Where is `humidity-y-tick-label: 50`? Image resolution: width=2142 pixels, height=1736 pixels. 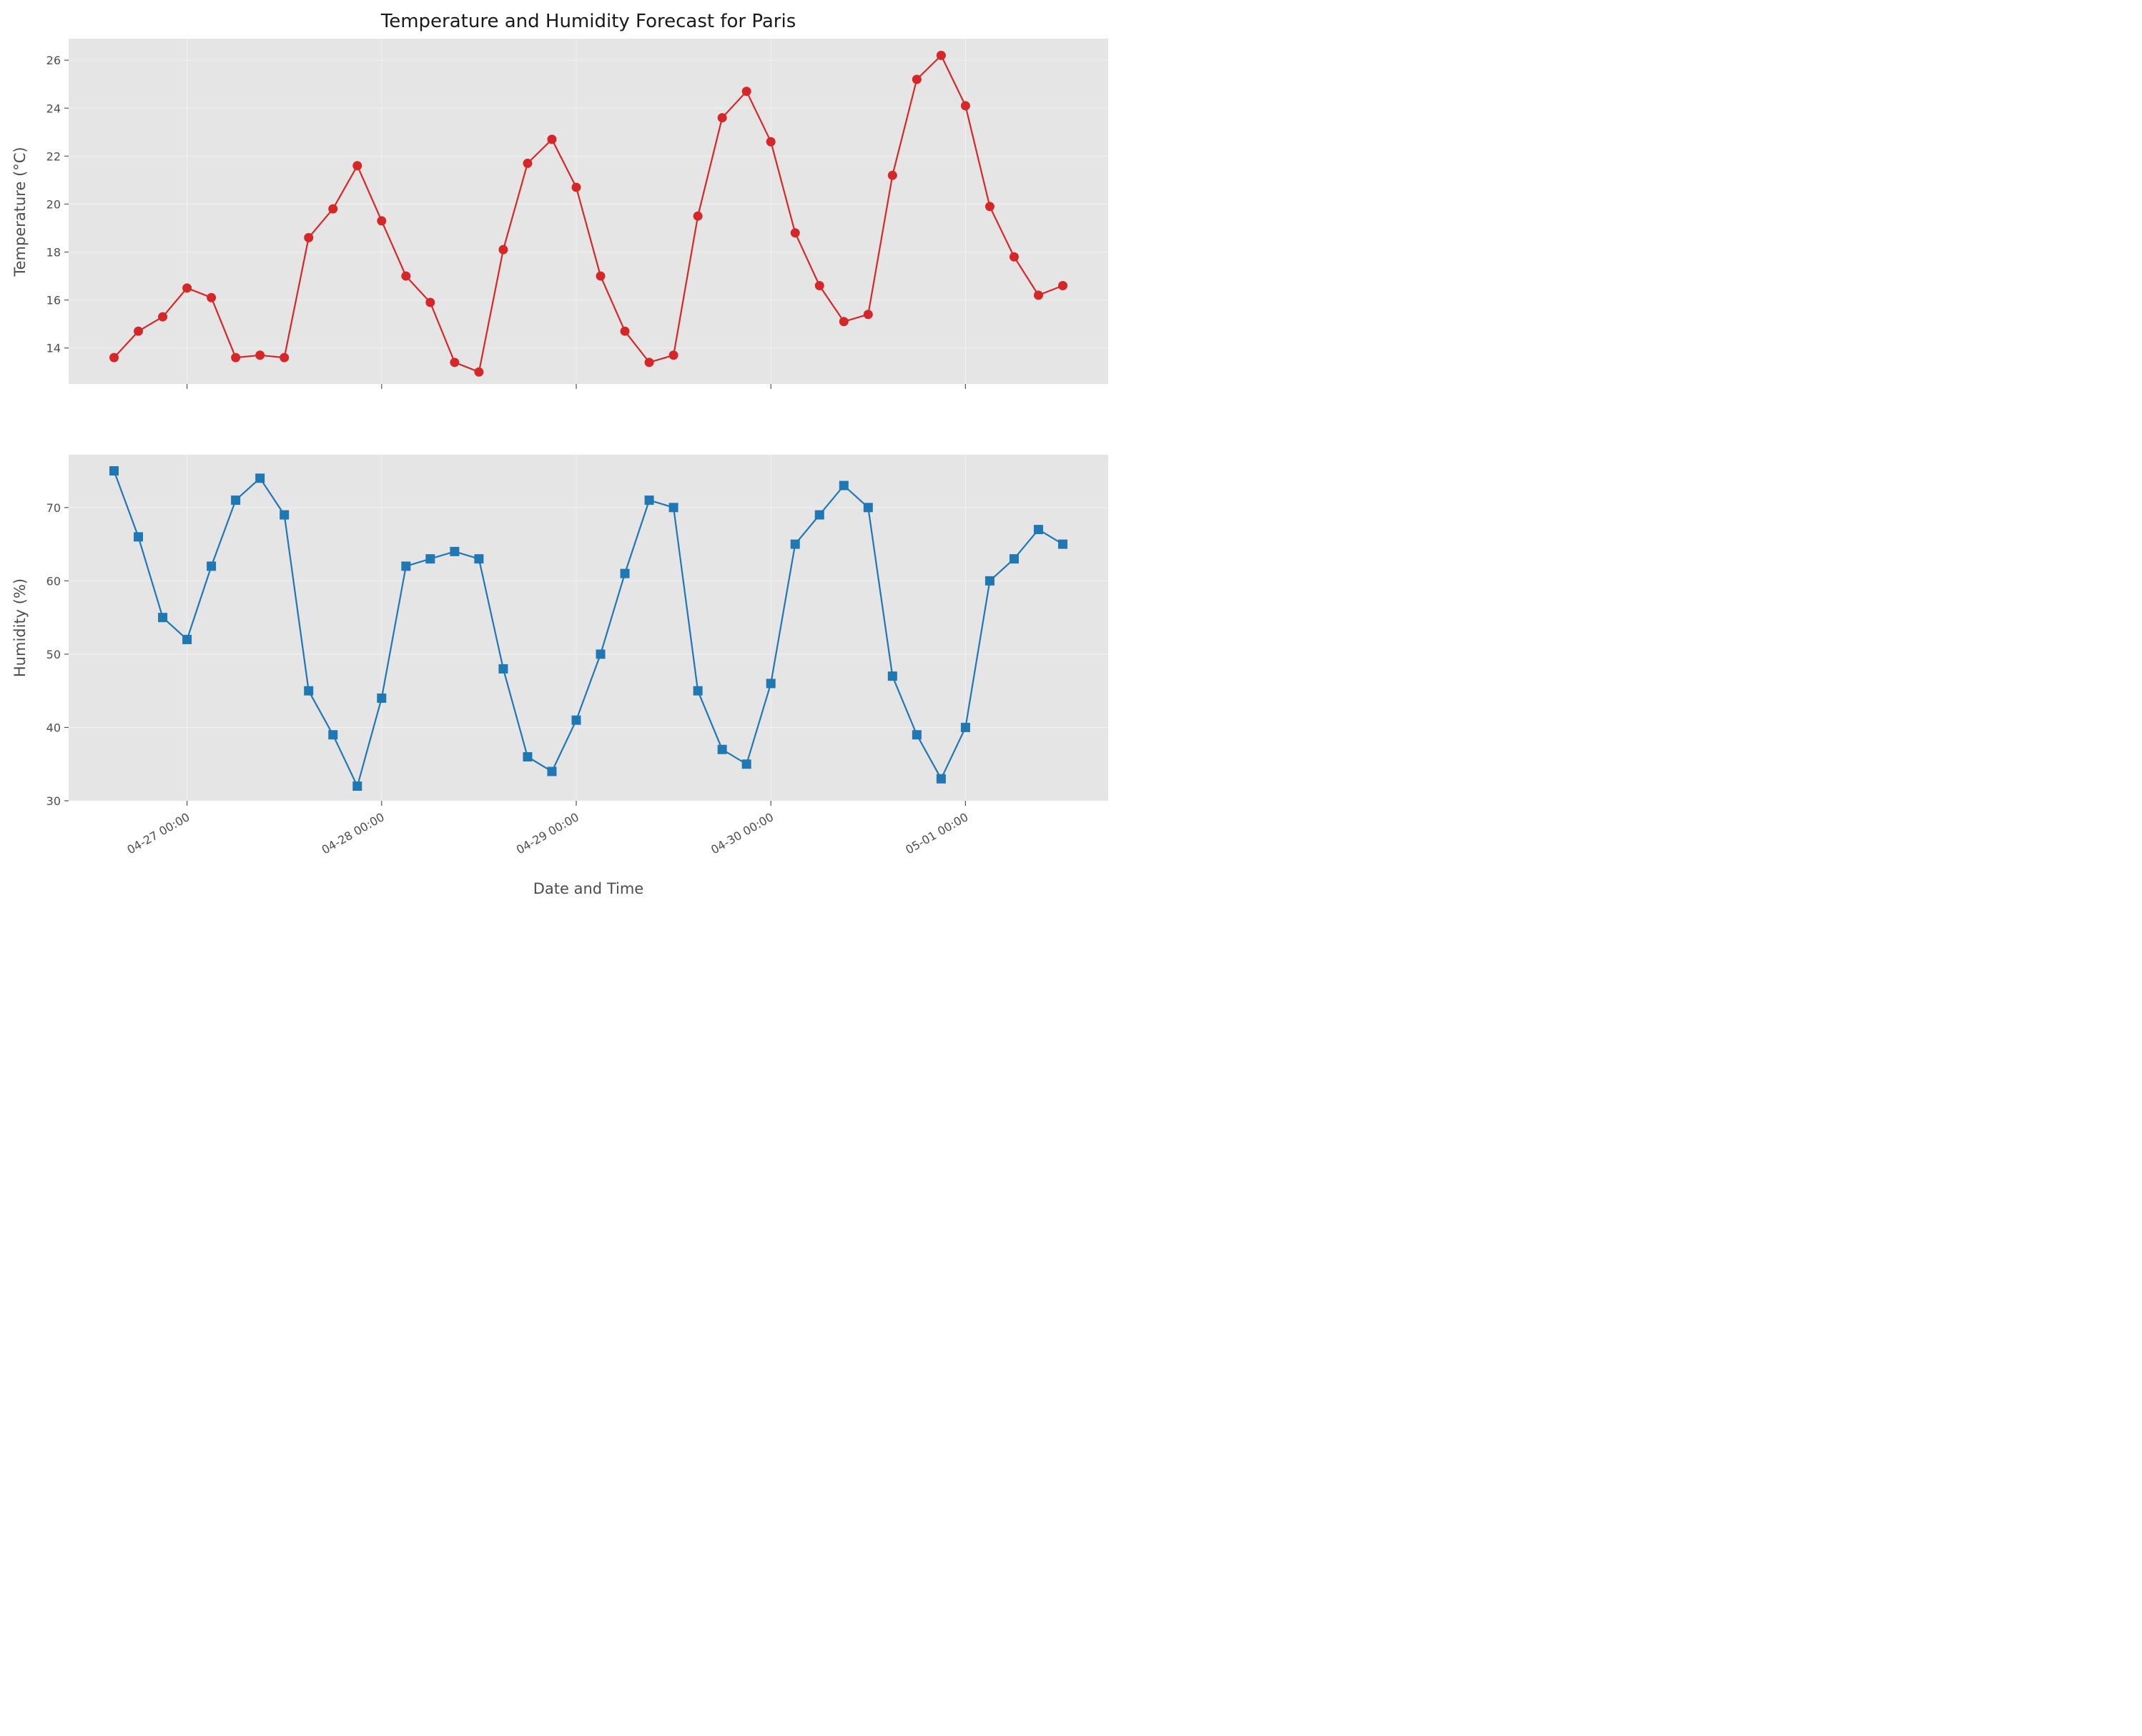 humidity-y-tick-label: 50 is located at coordinates (53, 654).